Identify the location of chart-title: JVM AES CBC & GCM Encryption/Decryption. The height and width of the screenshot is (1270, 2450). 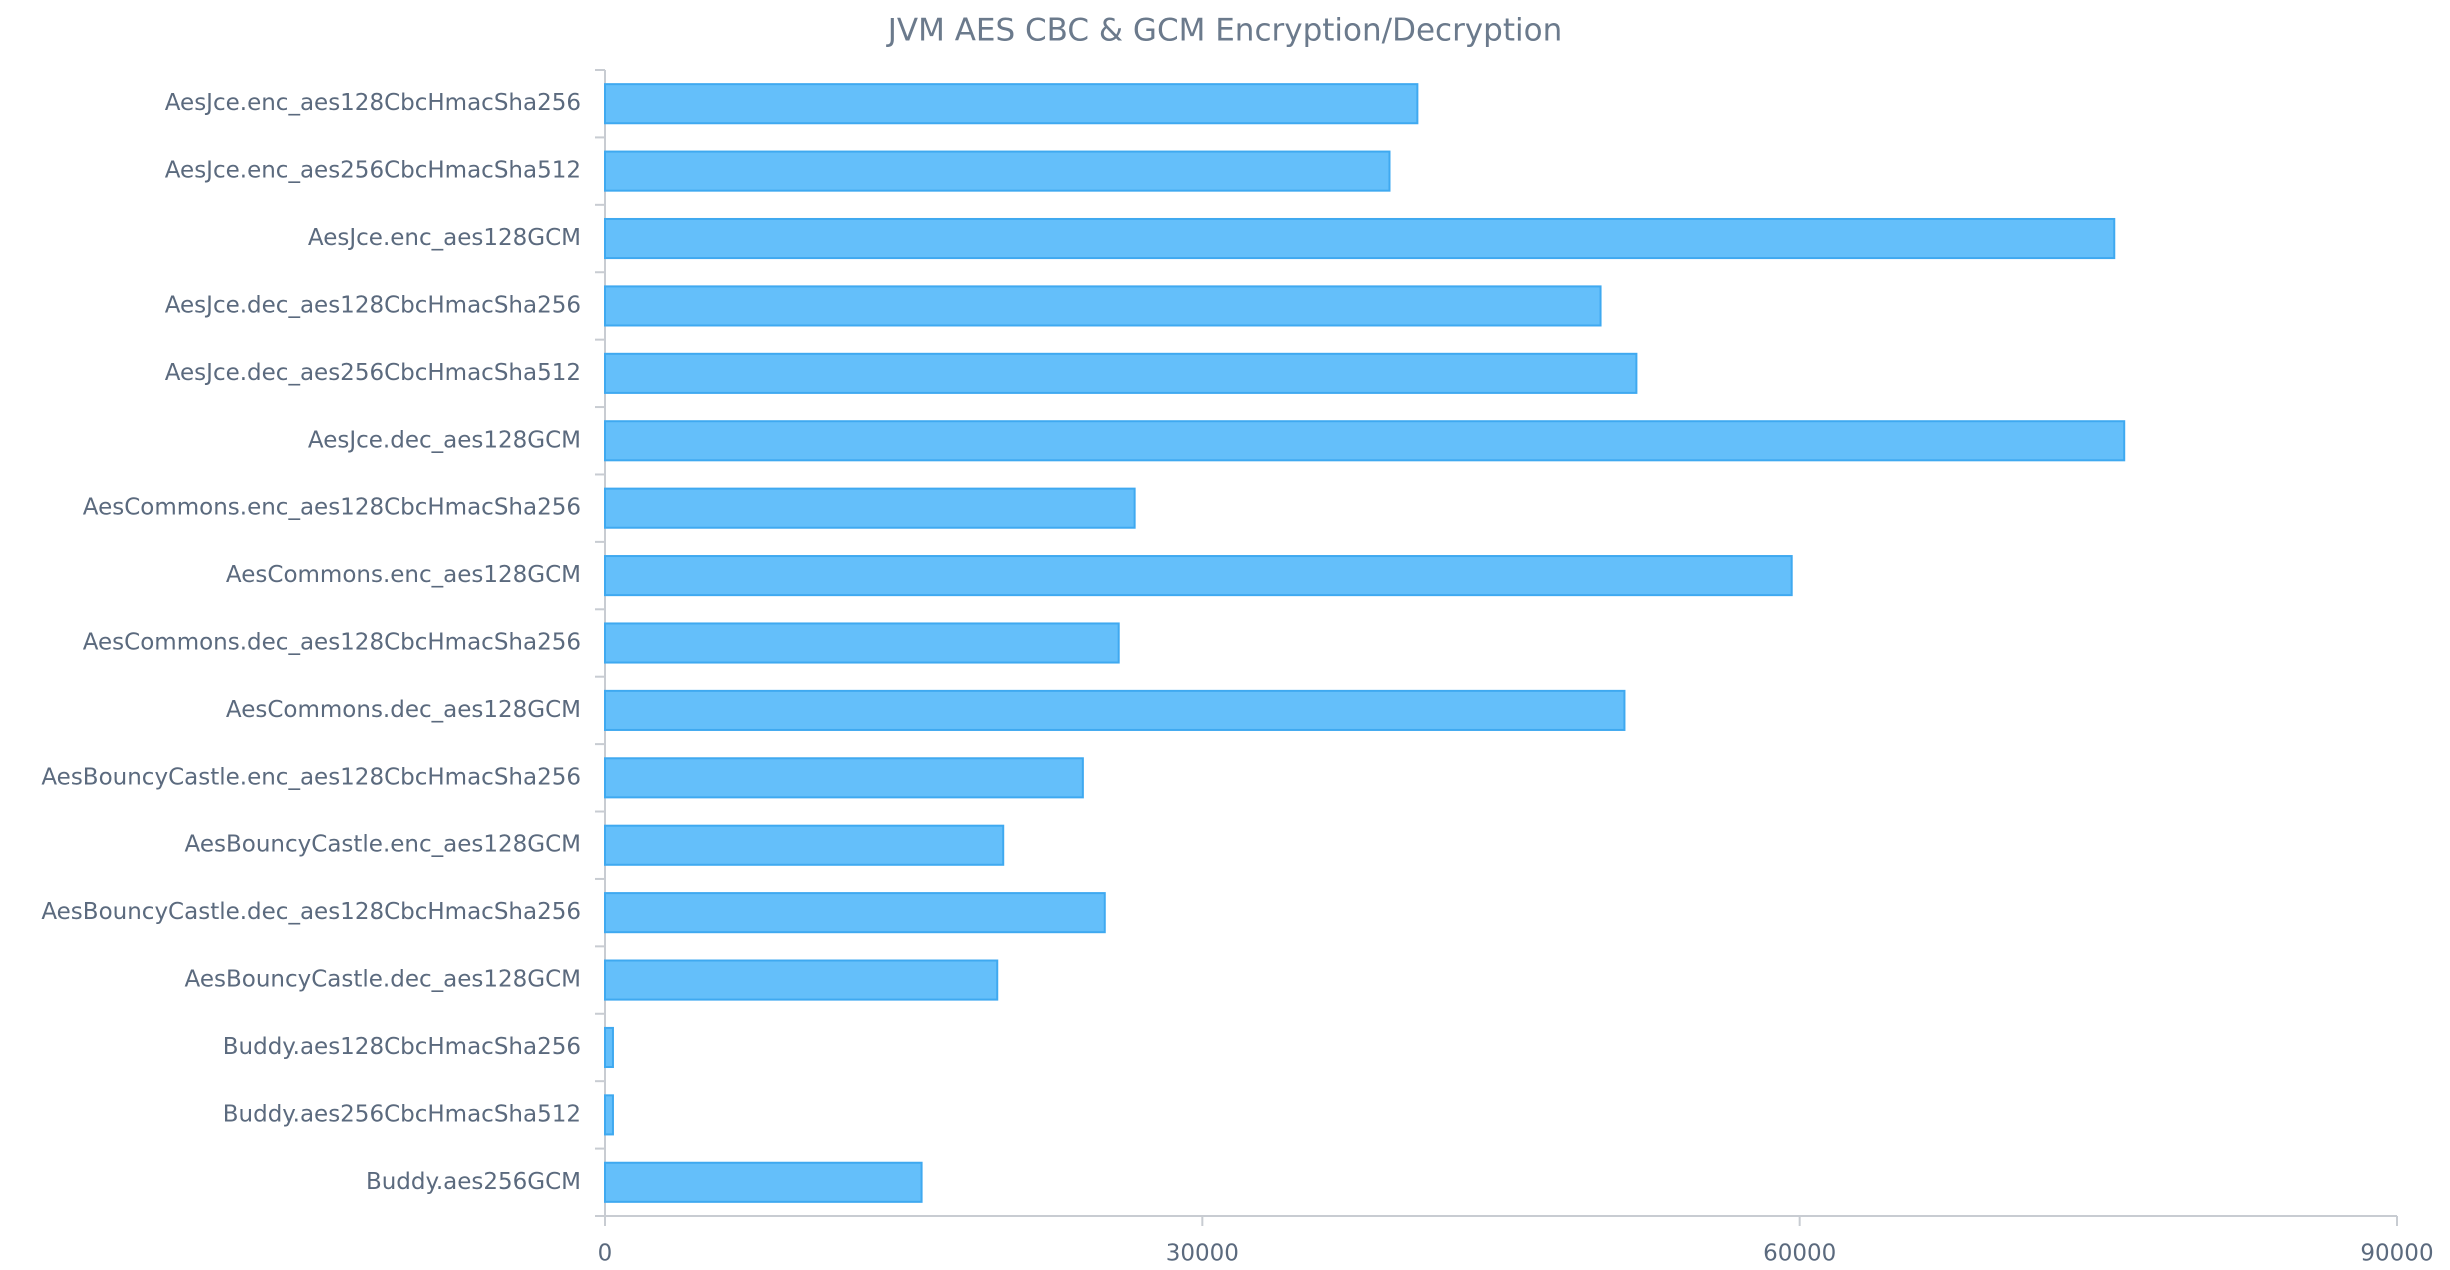
(1224, 31).